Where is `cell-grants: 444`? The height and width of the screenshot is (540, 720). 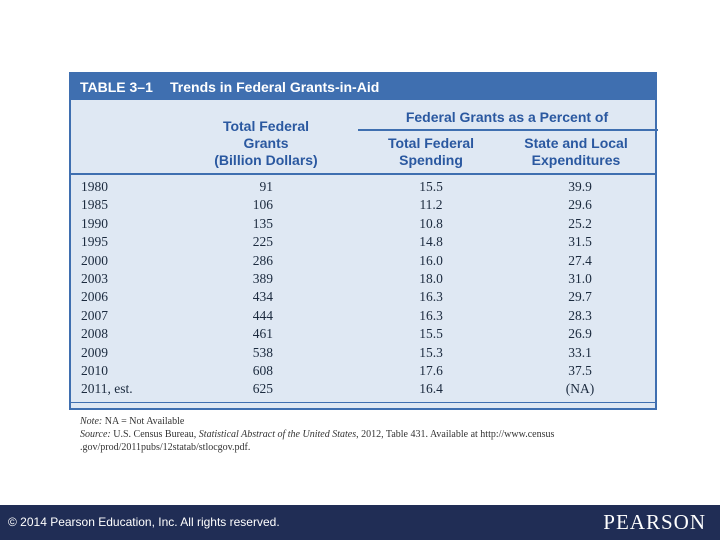 cell-grants: 444 is located at coordinates (262, 315).